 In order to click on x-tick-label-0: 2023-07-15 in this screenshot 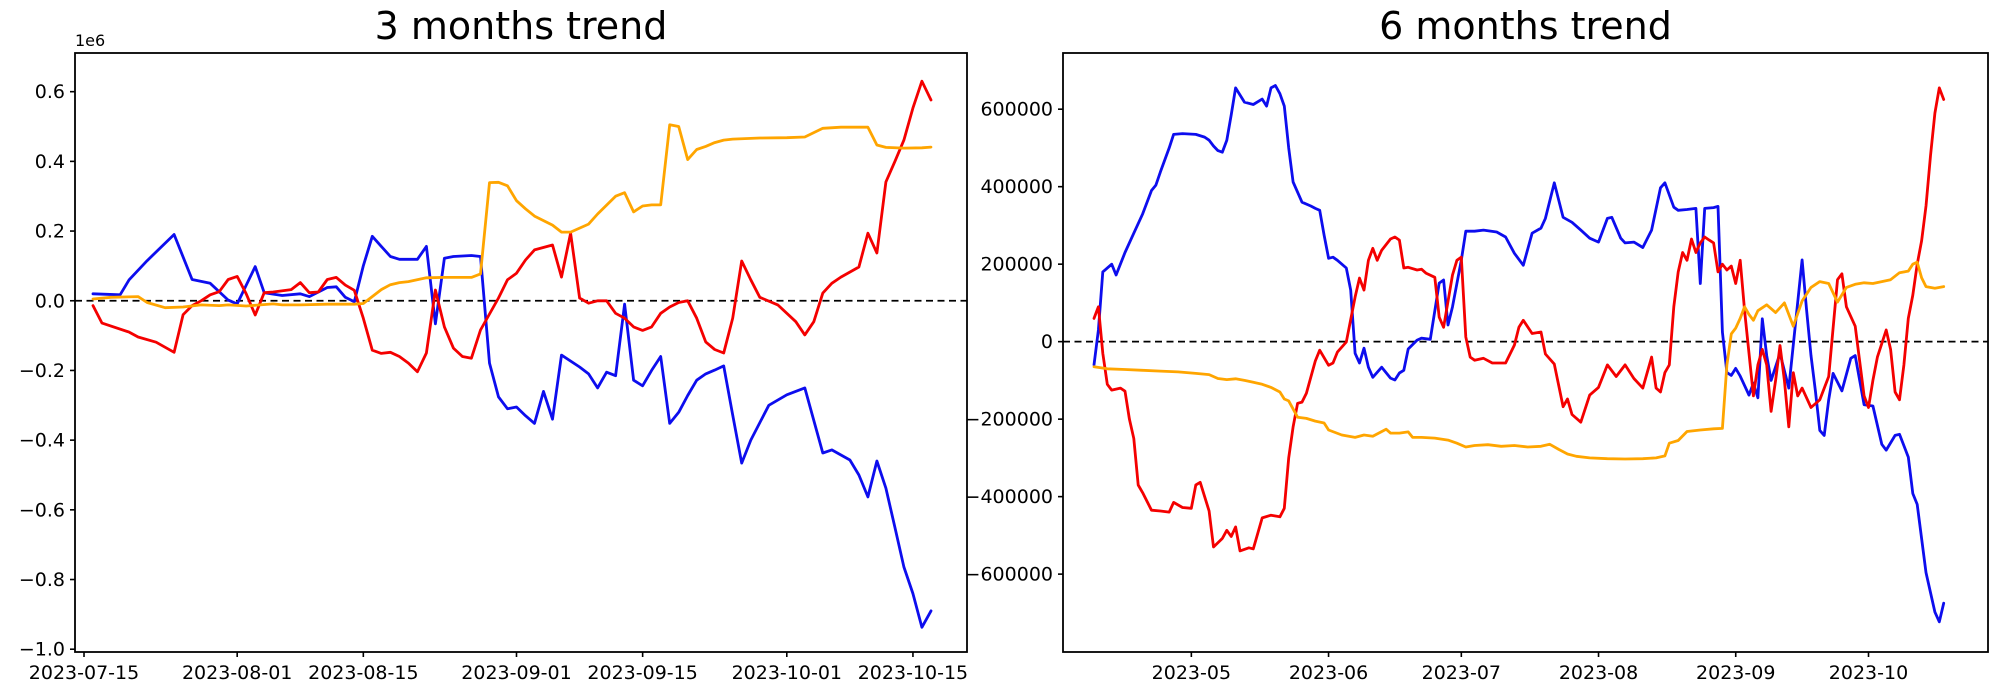, I will do `click(84, 673)`.